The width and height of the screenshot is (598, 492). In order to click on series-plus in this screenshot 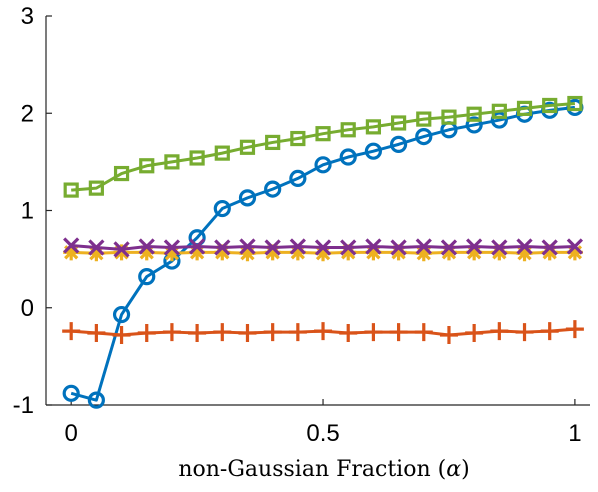, I will do `click(323, 332)`.